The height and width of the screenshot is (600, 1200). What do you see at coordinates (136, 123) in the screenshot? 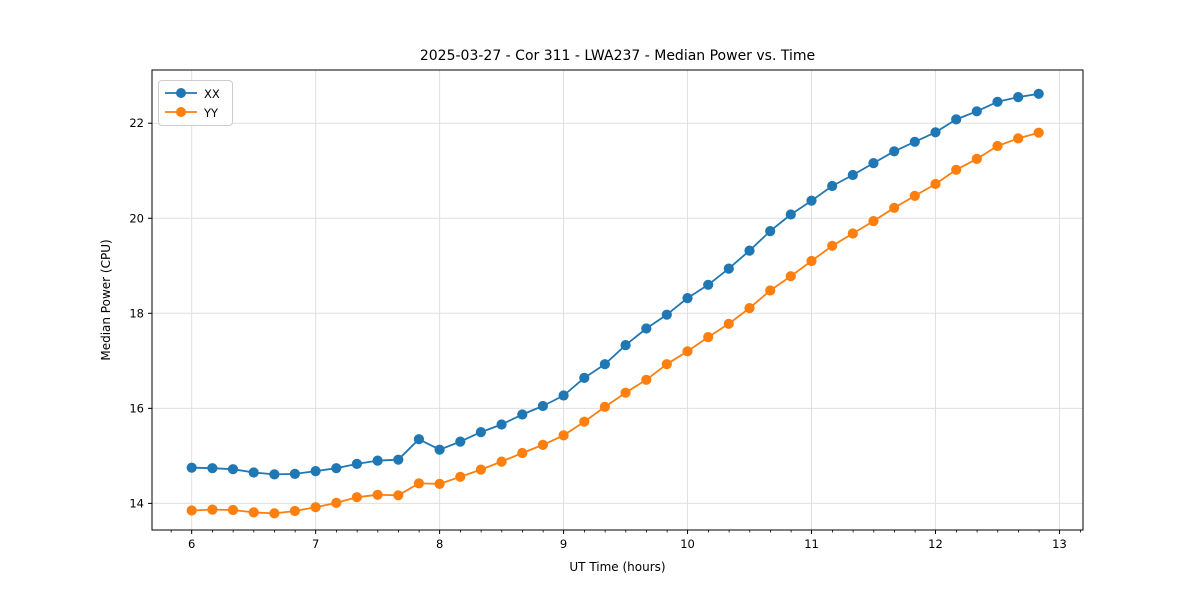
I see `y-tick-label: 22` at bounding box center [136, 123].